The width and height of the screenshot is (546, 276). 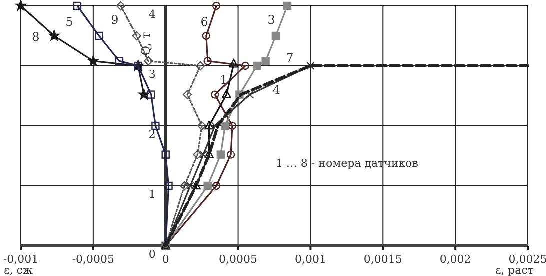 What do you see at coordinates (70, 22) in the screenshot?
I see `series-label: 5` at bounding box center [70, 22].